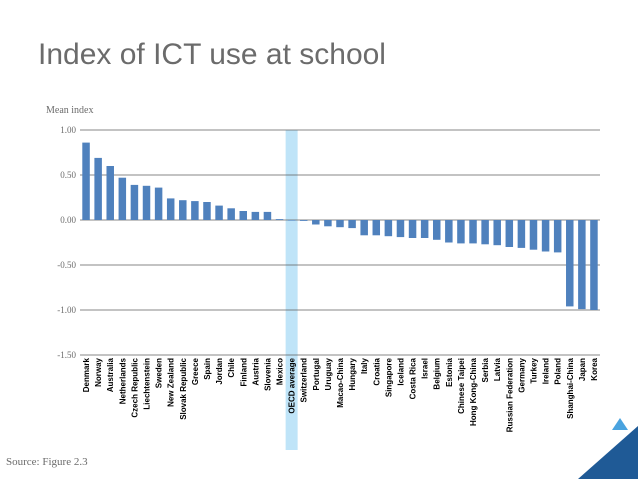  I want to click on x-tick-label: Korea, so click(594, 368).